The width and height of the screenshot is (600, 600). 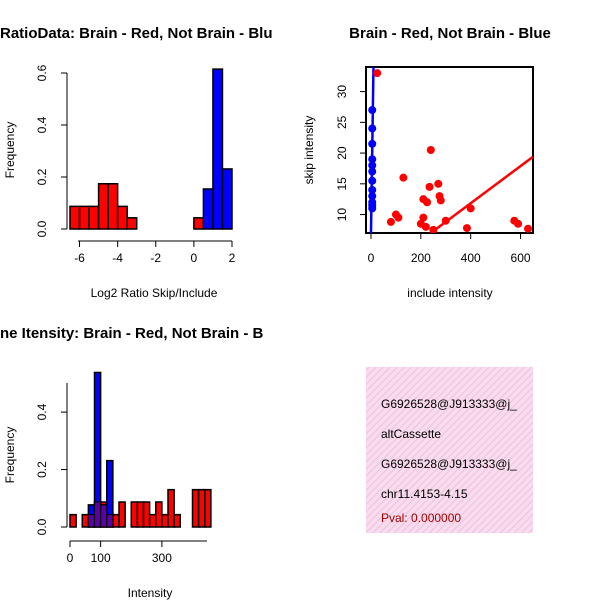 What do you see at coordinates (42, 124) in the screenshot?
I see `ratio-y-tick-label: 0.4` at bounding box center [42, 124].